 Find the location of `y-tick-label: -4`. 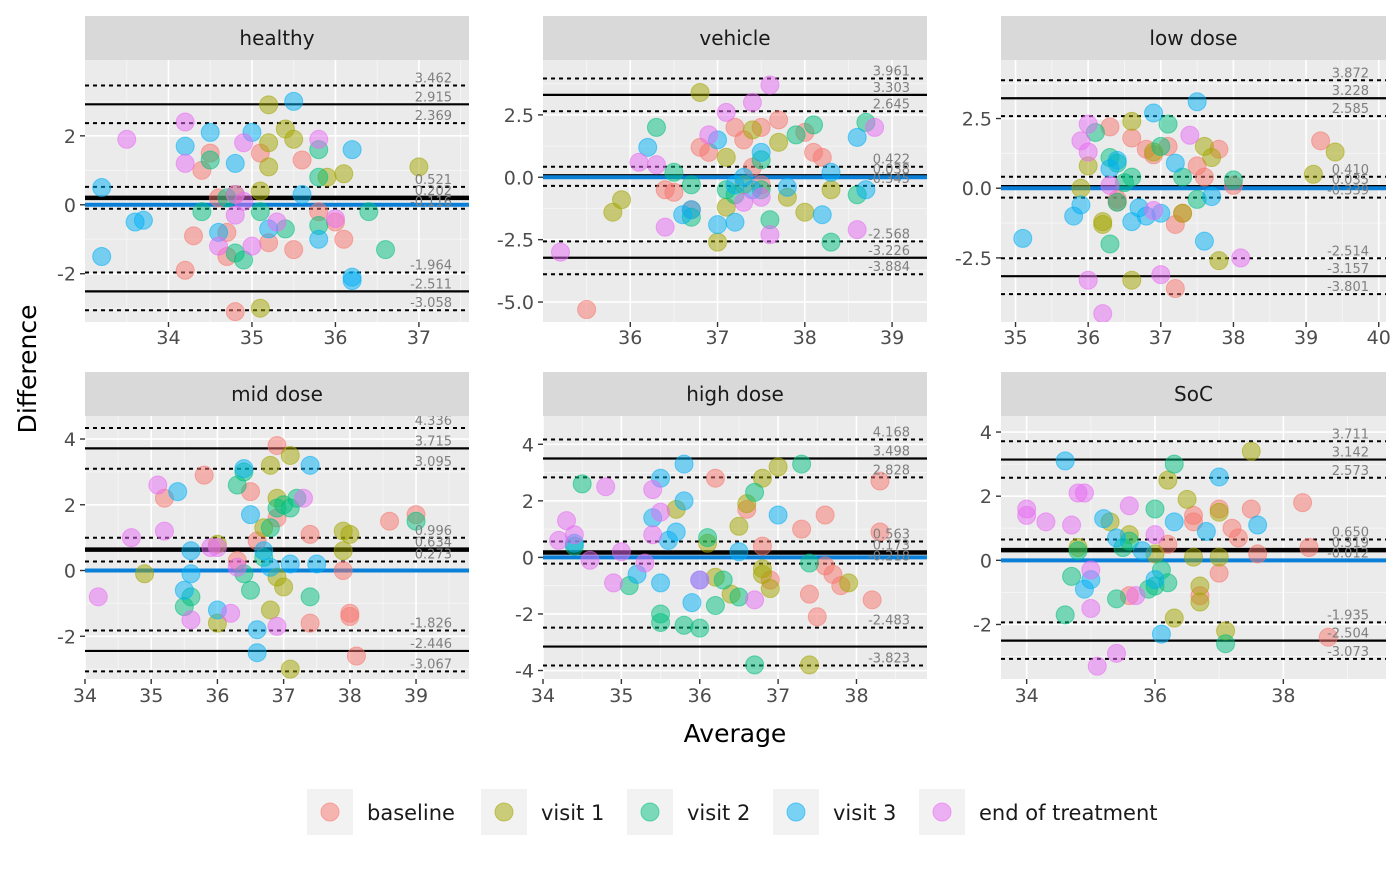

y-tick-label: -4 is located at coordinates (524, 672).